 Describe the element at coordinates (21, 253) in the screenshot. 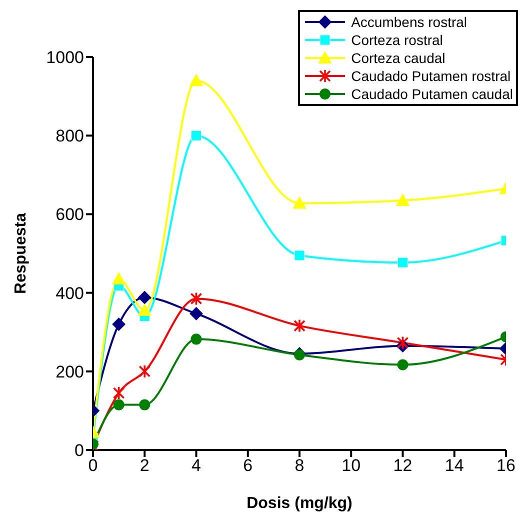

I see `y-axis-title: Respuesta` at that location.